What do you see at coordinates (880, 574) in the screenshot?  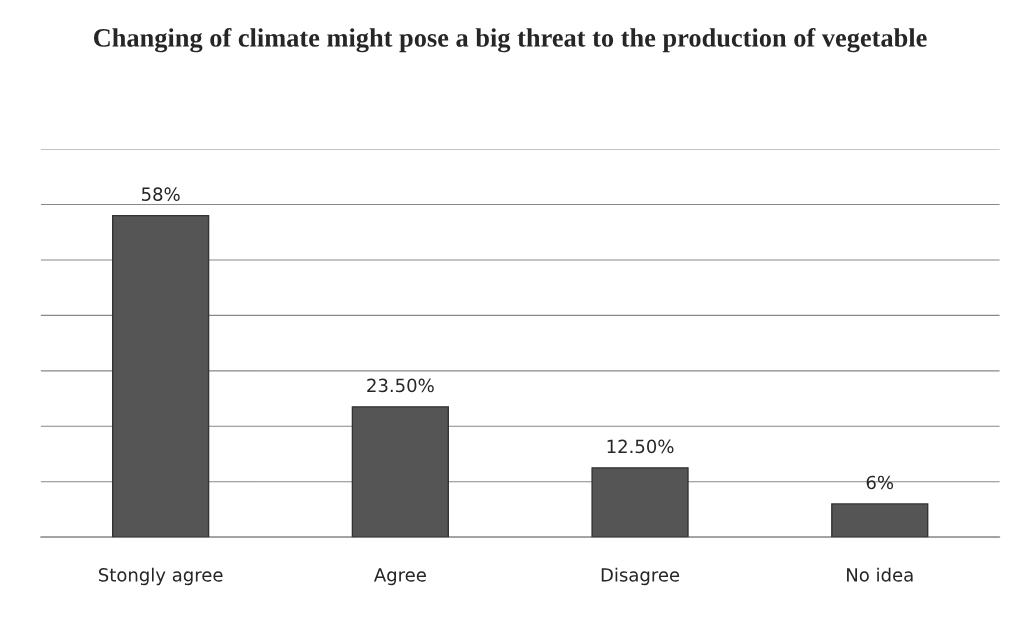 I see `x-tick-label: No idea` at bounding box center [880, 574].